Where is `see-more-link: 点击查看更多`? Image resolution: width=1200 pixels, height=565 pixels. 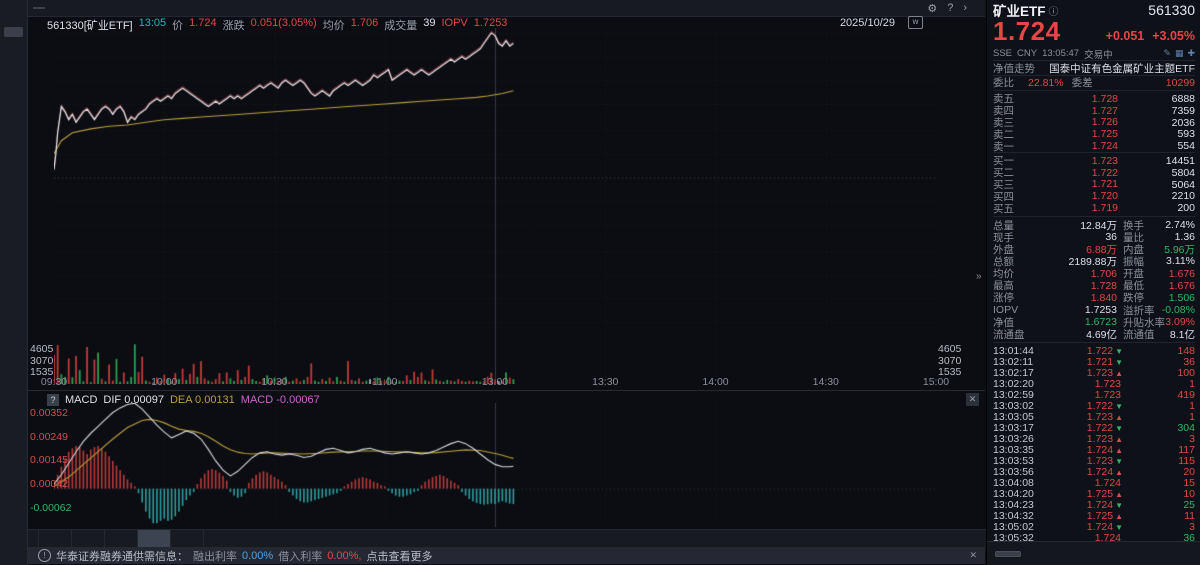
see-more-link: 点击查看更多 is located at coordinates (399, 556).